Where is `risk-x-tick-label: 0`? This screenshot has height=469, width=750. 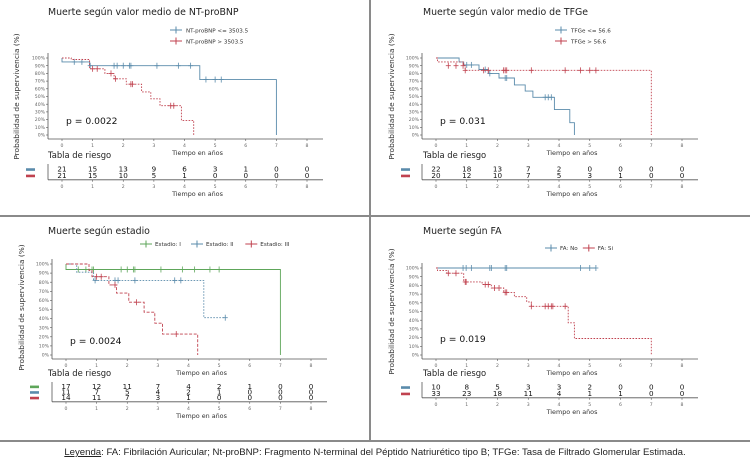
risk-x-tick-label: 0 is located at coordinates (66, 409).